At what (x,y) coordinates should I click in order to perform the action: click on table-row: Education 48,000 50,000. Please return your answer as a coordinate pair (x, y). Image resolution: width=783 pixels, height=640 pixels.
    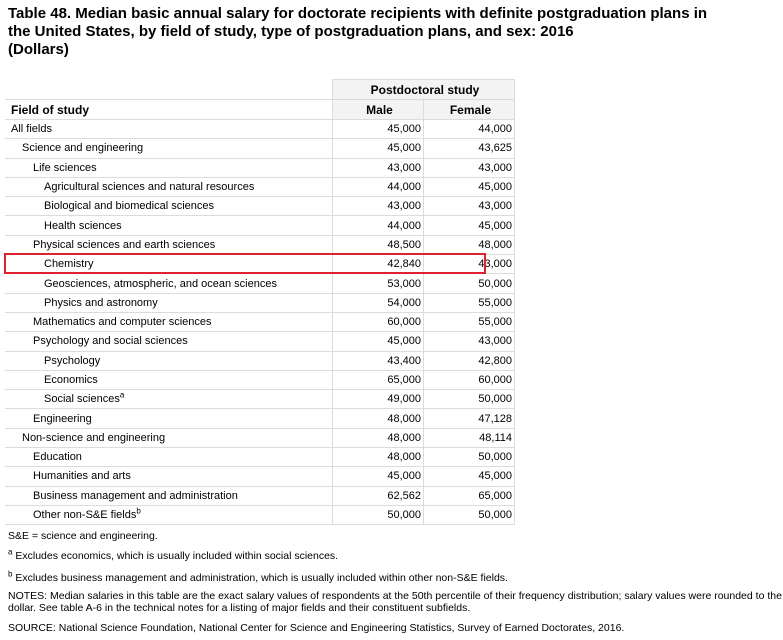
    Looking at the image, I should click on (260, 457).